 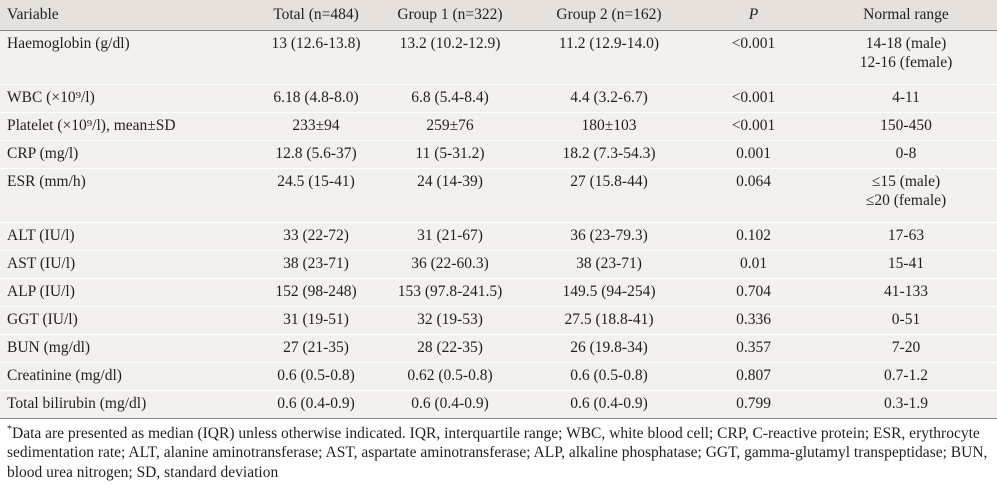 What do you see at coordinates (450, 126) in the screenshot?
I see `cell-group-1: 259±76` at bounding box center [450, 126].